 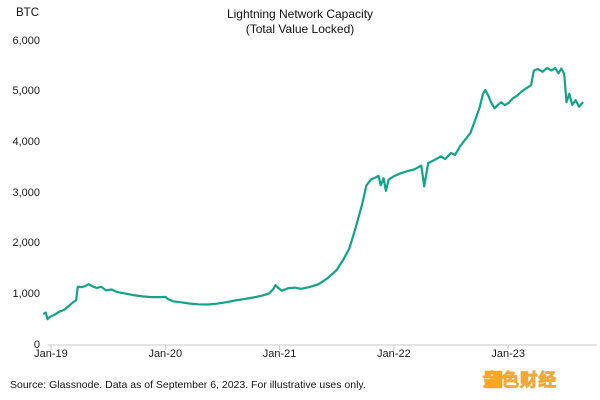 What do you see at coordinates (520, 380) in the screenshot?
I see `brand-watermark: 金色财经` at bounding box center [520, 380].